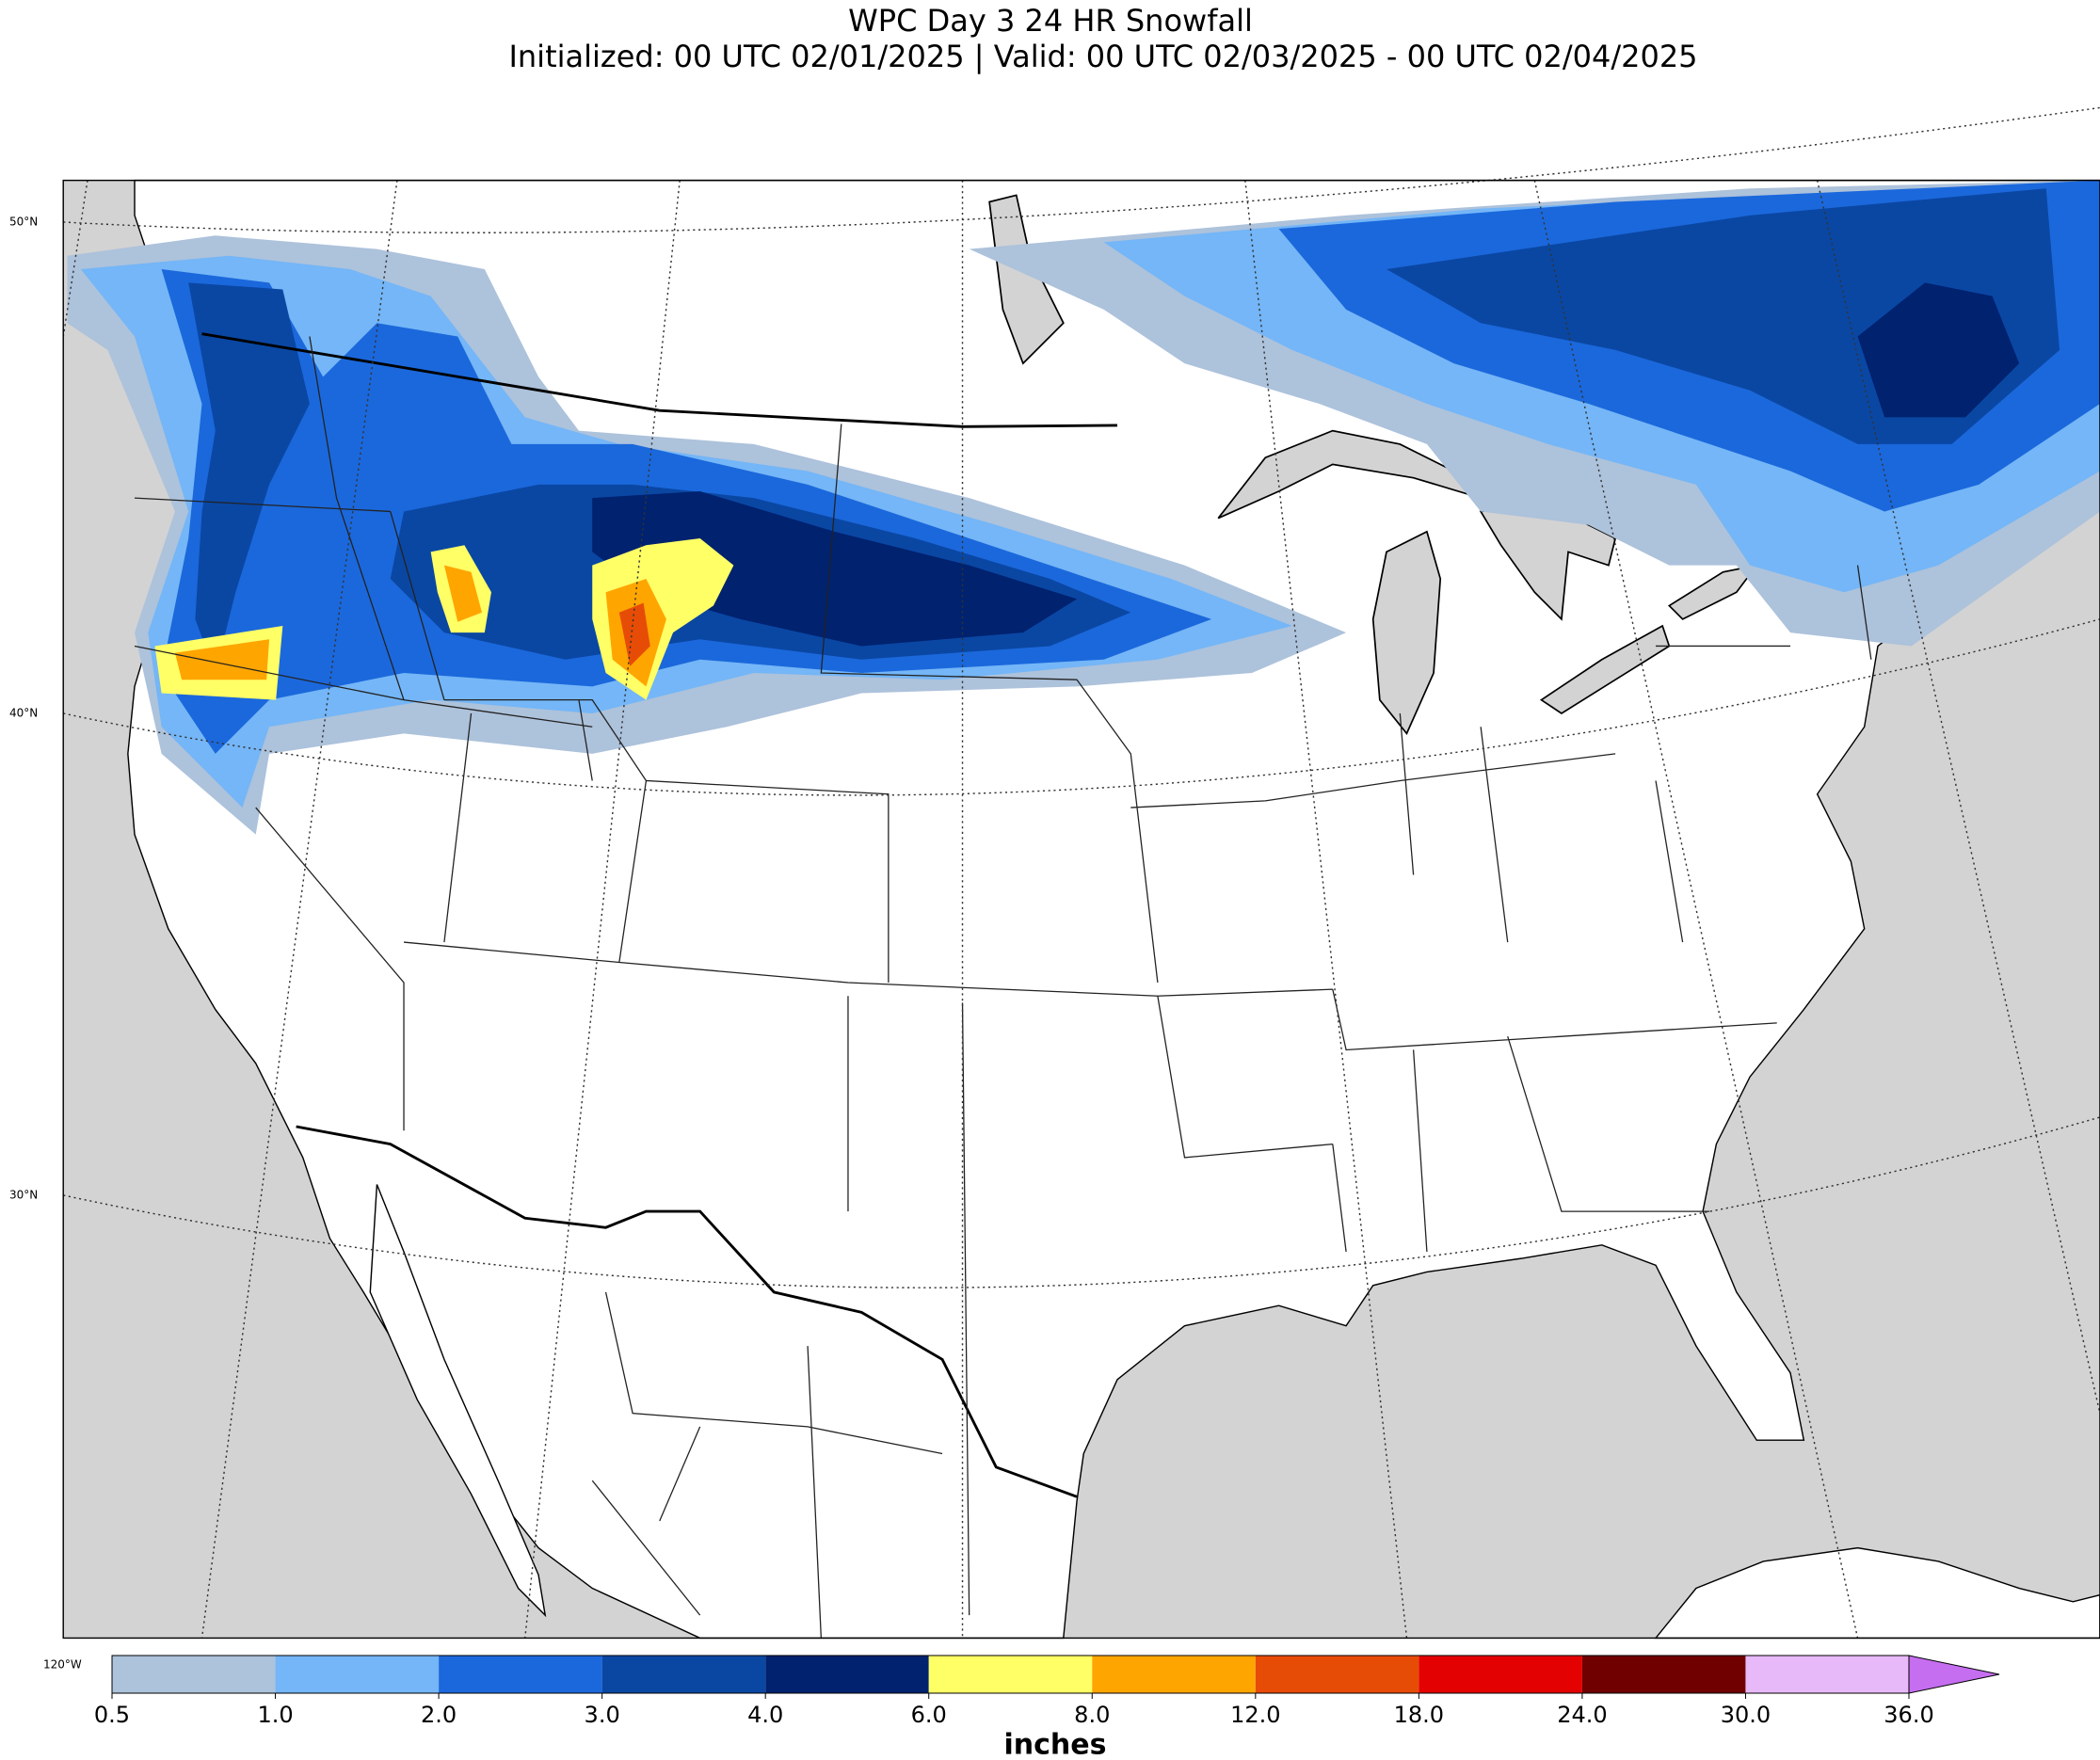 This screenshot has height=1760, width=2100. I want to click on map-labels: 50°N 40°N 30°N 120°W, so click(45, 944).